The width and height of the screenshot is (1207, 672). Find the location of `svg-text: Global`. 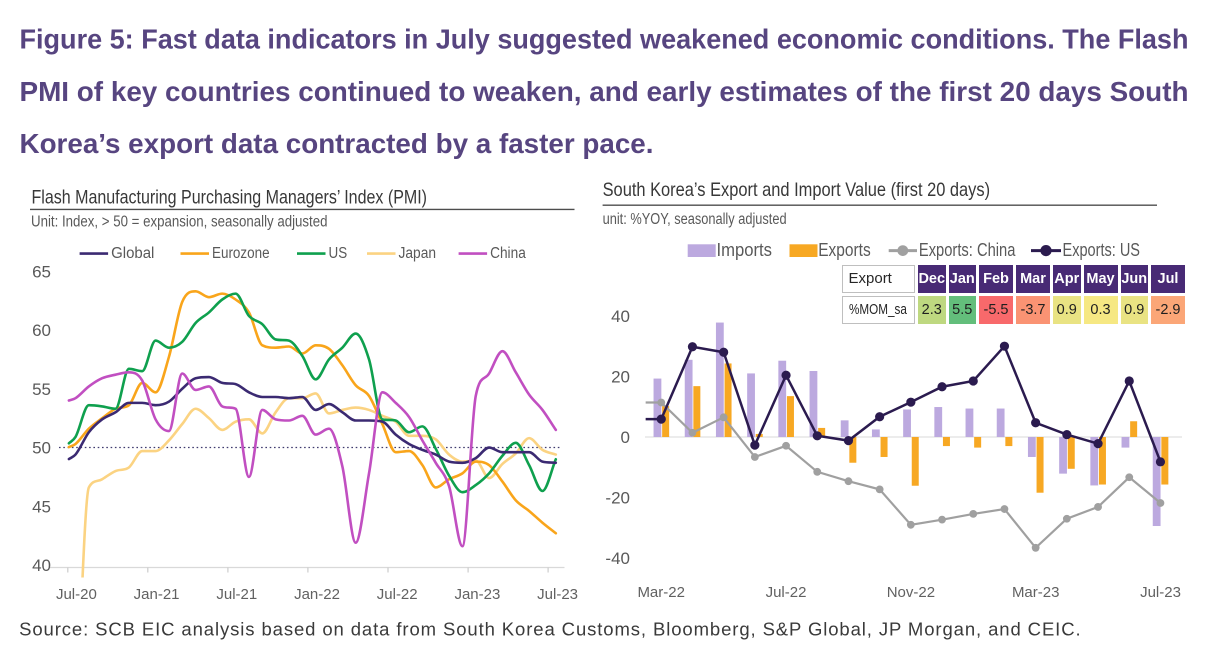

svg-text: Global is located at coordinates (132, 253).